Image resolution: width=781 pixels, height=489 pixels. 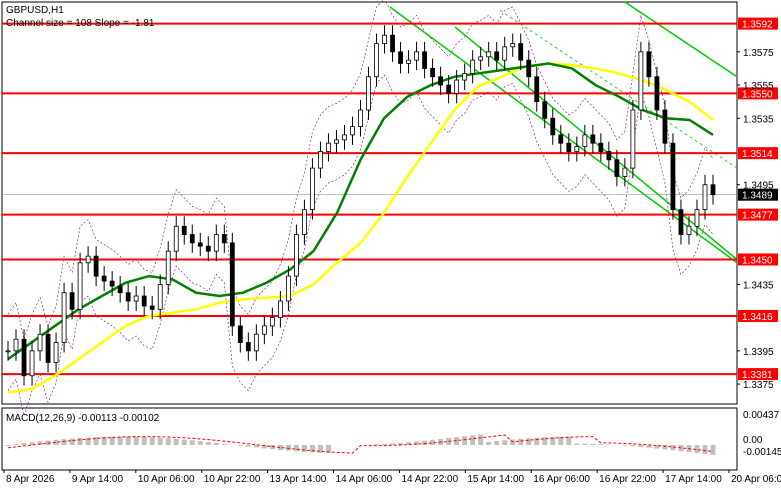 What do you see at coordinates (757, 25) in the screenshot?
I see `level-tag-label: 1.3592` at bounding box center [757, 25].